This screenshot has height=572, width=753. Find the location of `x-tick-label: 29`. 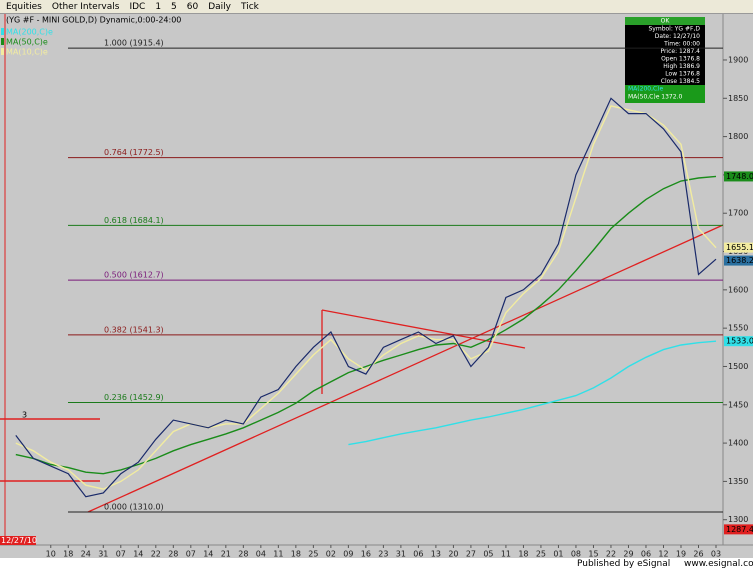

x-tick-label: 29 is located at coordinates (628, 554).